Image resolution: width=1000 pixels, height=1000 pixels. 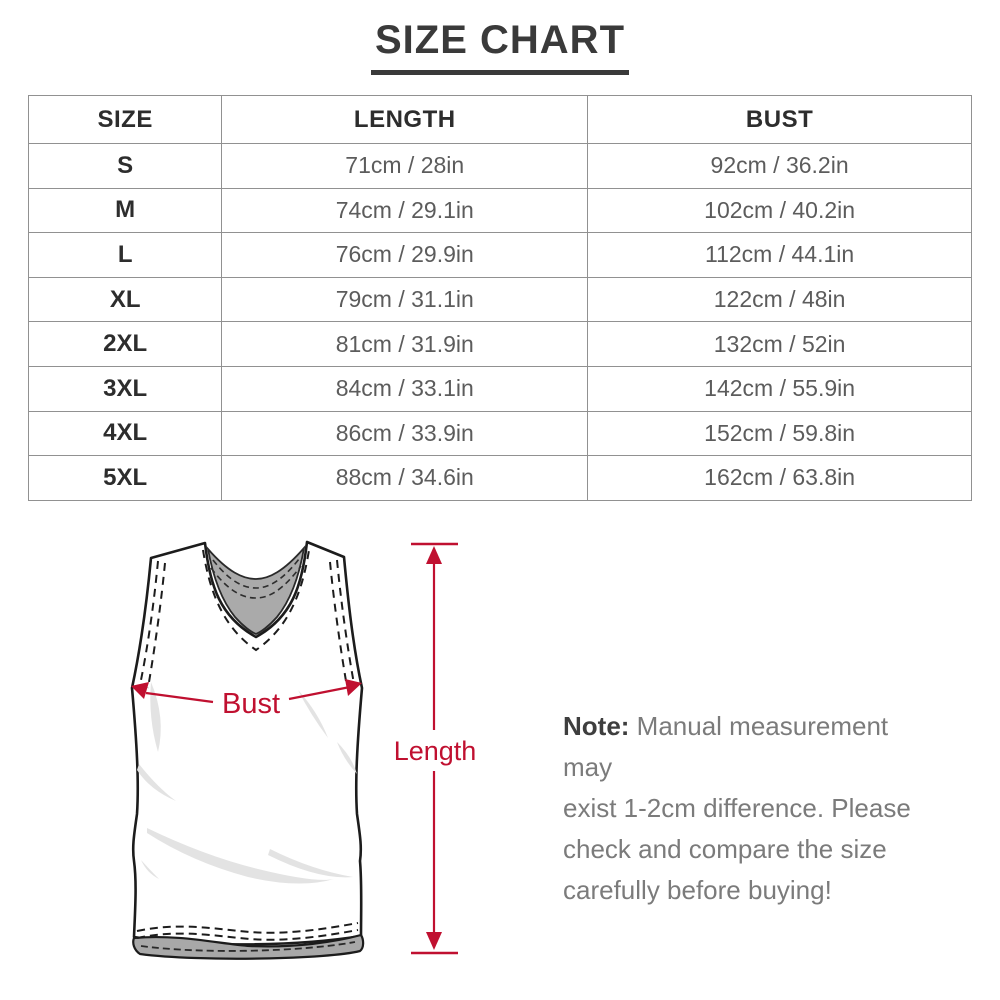 What do you see at coordinates (779, 210) in the screenshot?
I see `bust-value: 102cm / 40.2in` at bounding box center [779, 210].